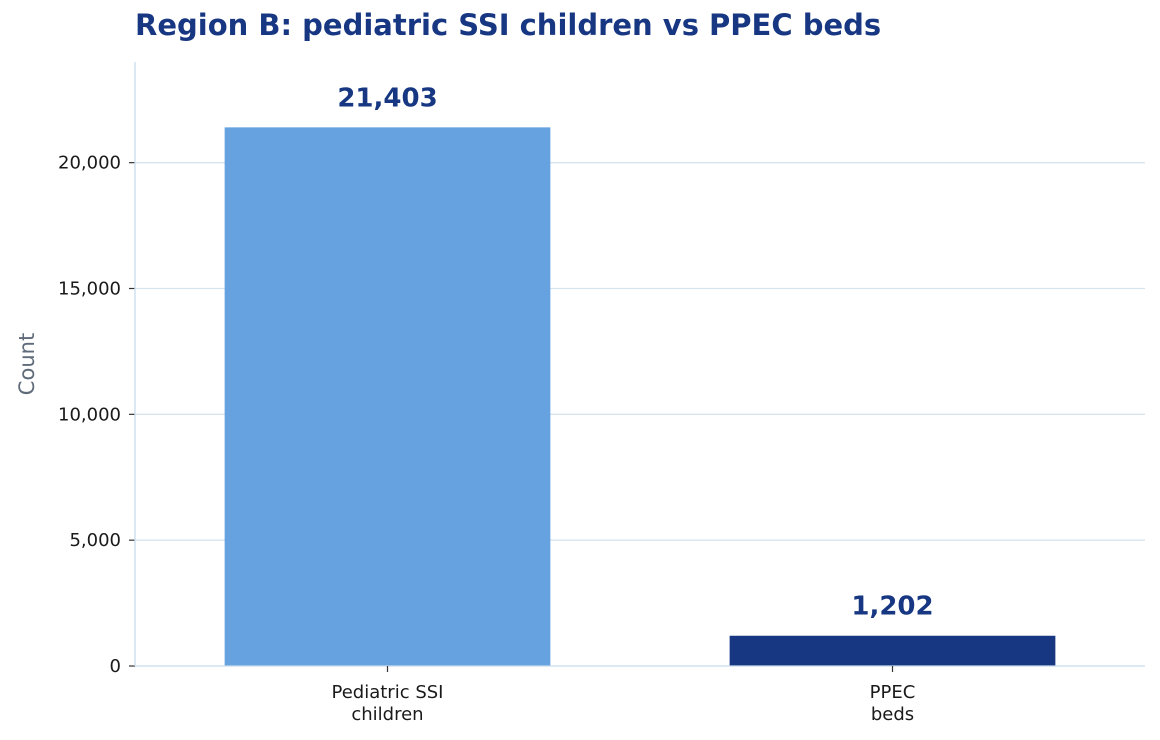  I want to click on y-tick-label: 20,000, so click(89, 163).